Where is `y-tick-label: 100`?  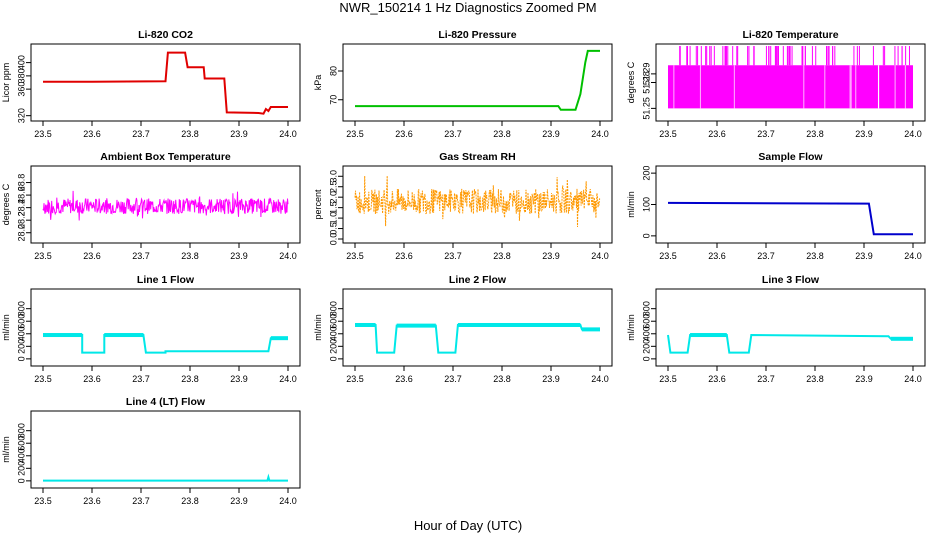
y-tick-label: 100 is located at coordinates (646, 204).